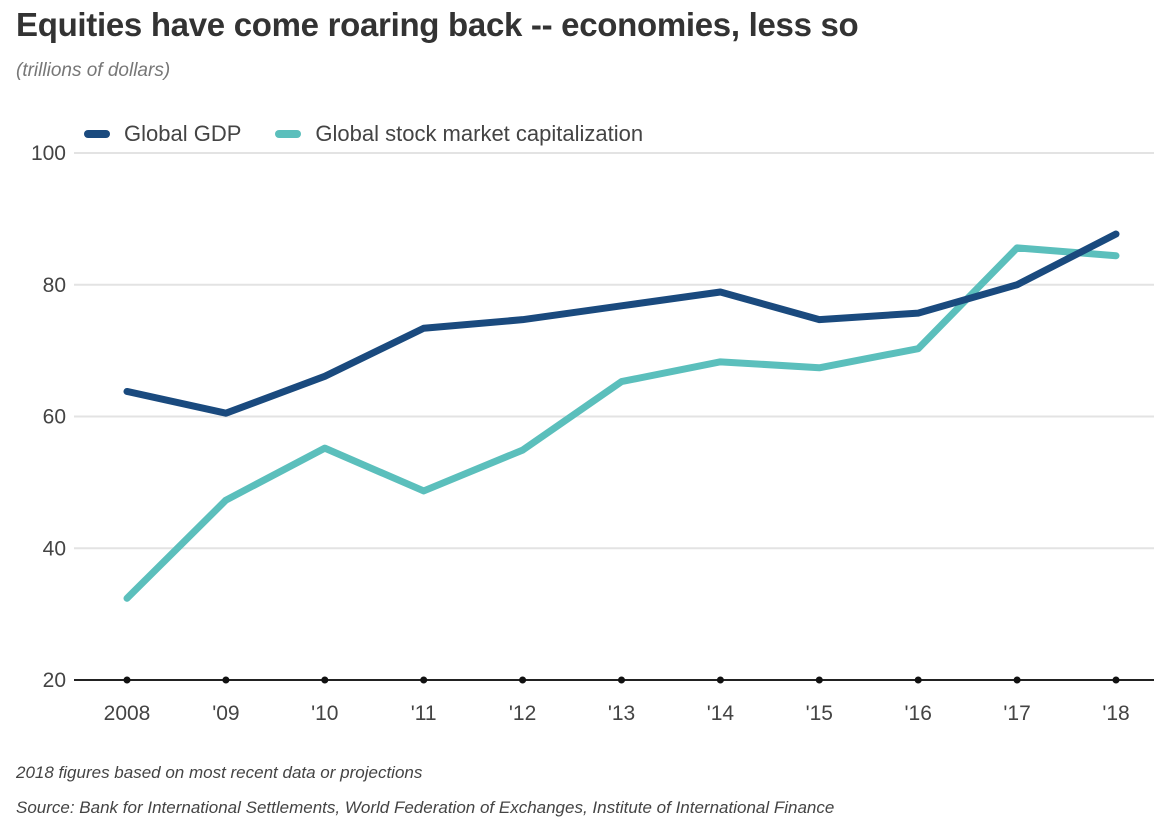 The image size is (1154, 838). Describe the element at coordinates (54, 285) in the screenshot. I see `y-tick-label: 80` at that location.